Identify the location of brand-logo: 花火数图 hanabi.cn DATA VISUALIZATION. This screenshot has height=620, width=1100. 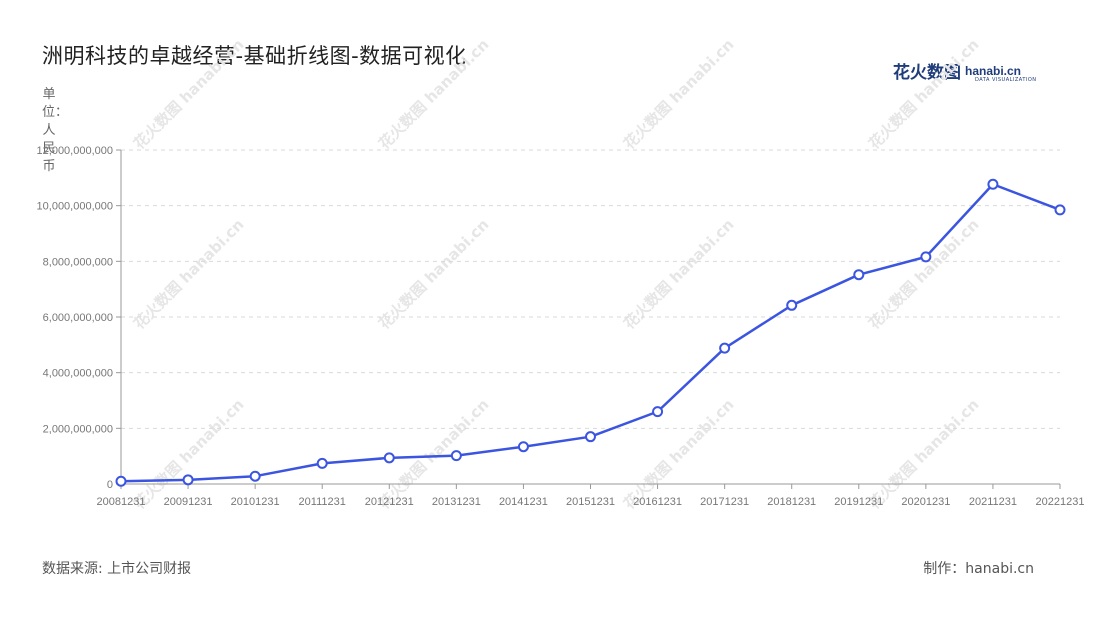
(964, 70).